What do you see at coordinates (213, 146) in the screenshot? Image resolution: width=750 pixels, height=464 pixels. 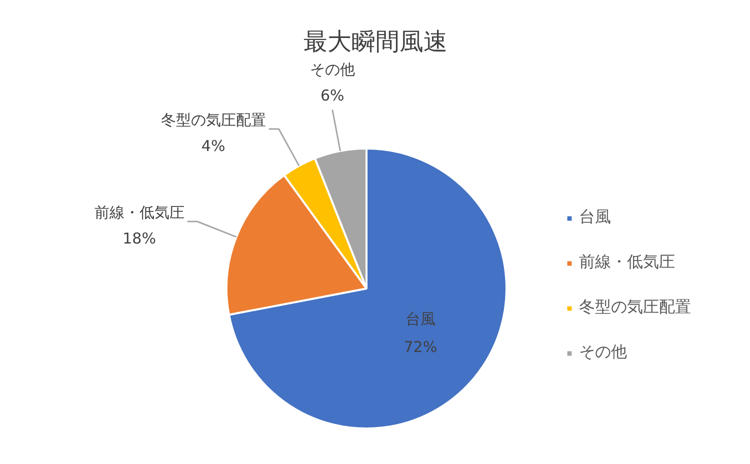 I see `data-label: 4%` at bounding box center [213, 146].